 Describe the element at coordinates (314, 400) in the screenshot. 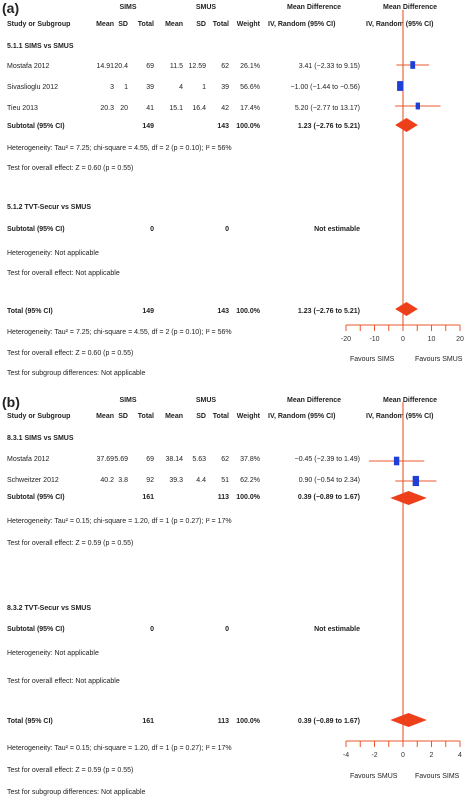

I see `md-header: Mean Difference` at that location.